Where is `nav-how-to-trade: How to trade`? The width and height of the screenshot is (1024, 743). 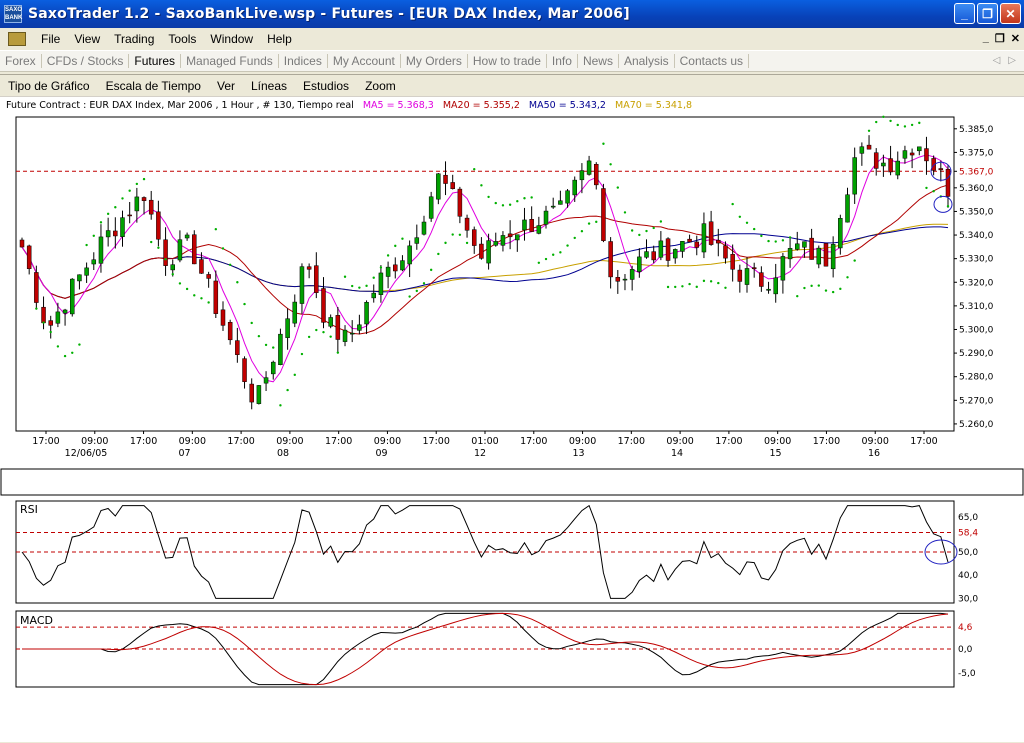
nav-how-to-trade: How to trade is located at coordinates (507, 61).